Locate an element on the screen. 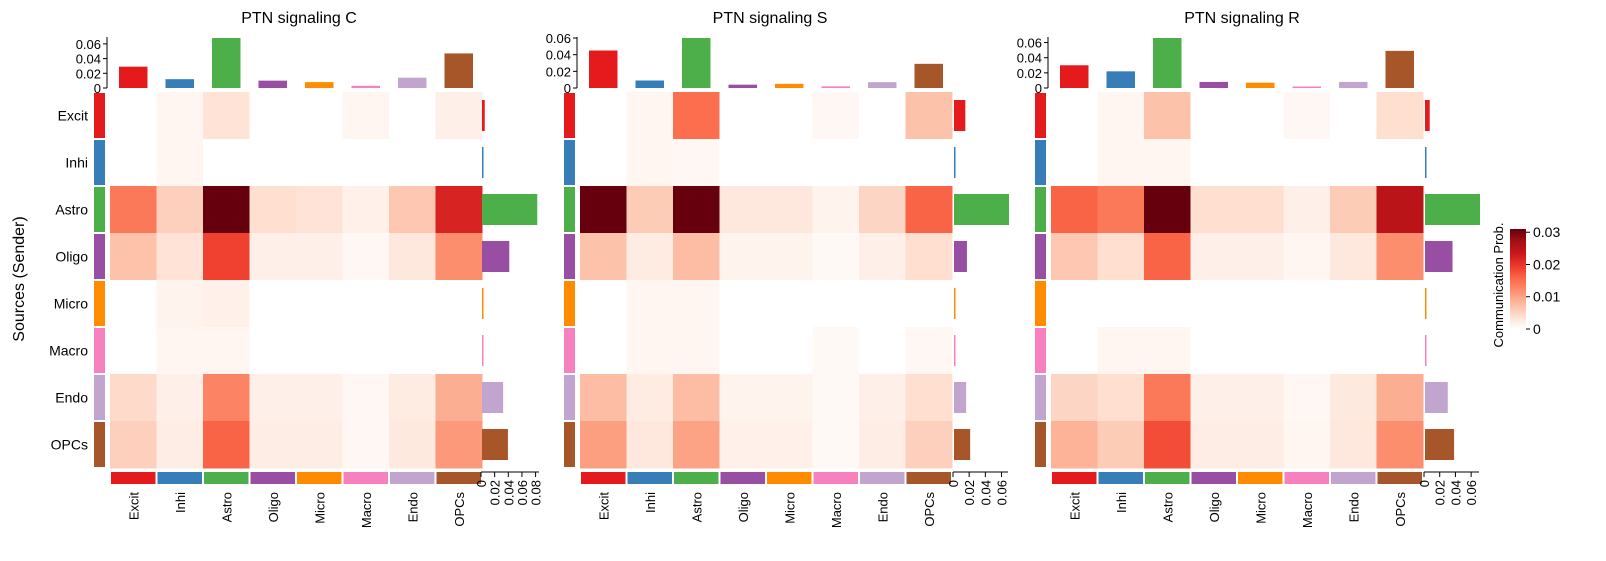 This screenshot has width=1606, height=561. right-bar-tick-label: 0.04 is located at coordinates (508, 492).